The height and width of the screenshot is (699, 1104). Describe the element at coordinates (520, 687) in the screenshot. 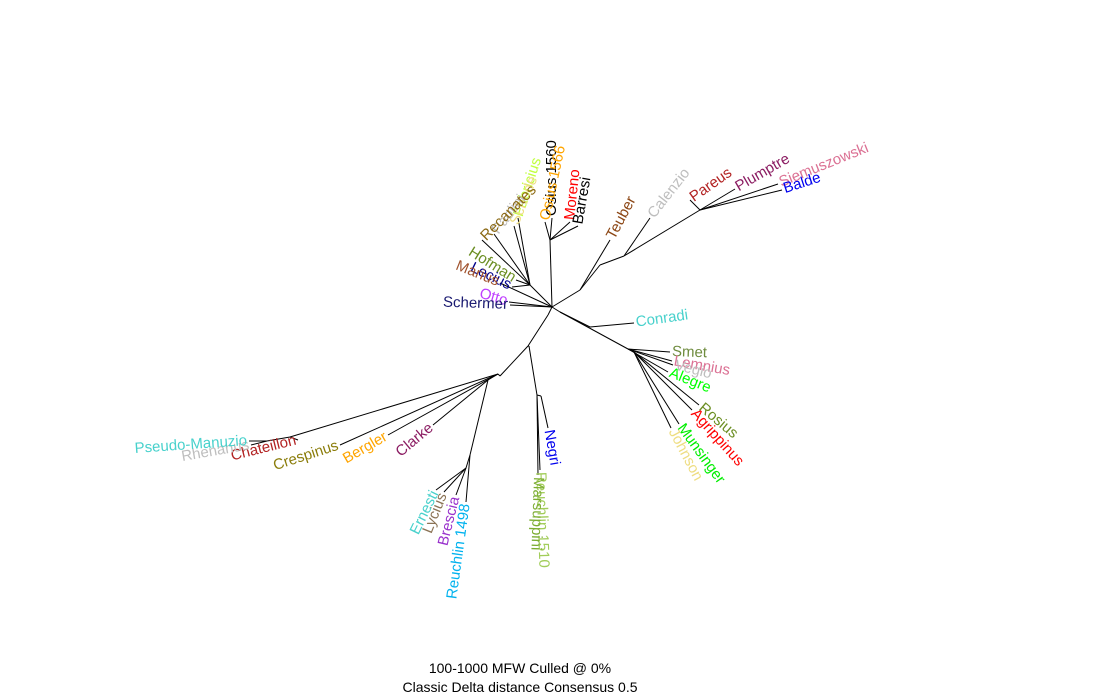

I see `caption-line-2: Classic Delta distance Consensus 0.5` at that location.